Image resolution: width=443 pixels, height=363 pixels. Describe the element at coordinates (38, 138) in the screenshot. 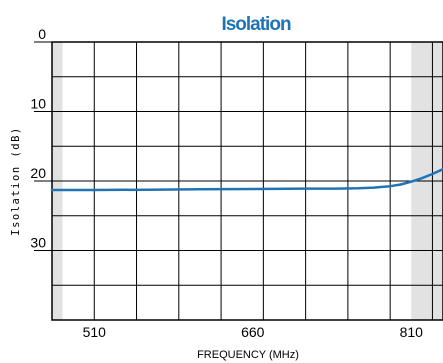

I see `y-tick-labels: 0 10 20 30` at that location.